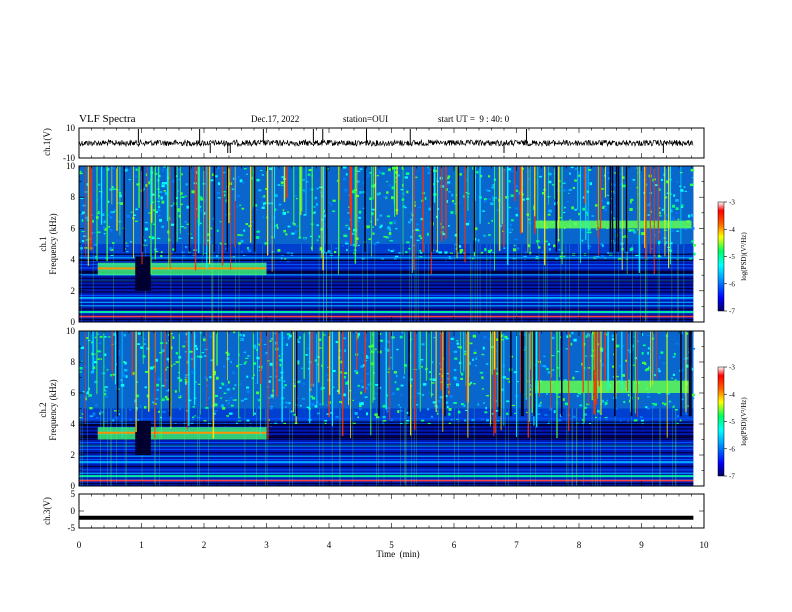 This screenshot has height=612, width=792. Describe the element at coordinates (386, 416) in the screenshot. I see `ch2-spec-mid-region` at that location.